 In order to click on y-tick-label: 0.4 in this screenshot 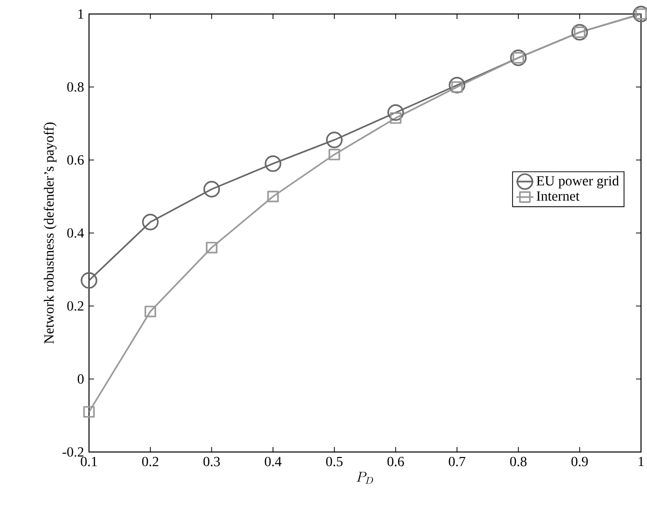, I will do `click(75, 233)`.